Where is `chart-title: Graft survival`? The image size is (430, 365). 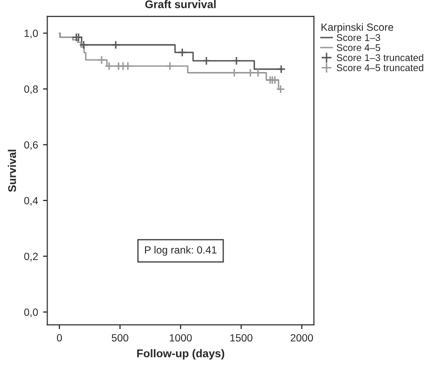
chart-title: Graft survival is located at coordinates (180, 4).